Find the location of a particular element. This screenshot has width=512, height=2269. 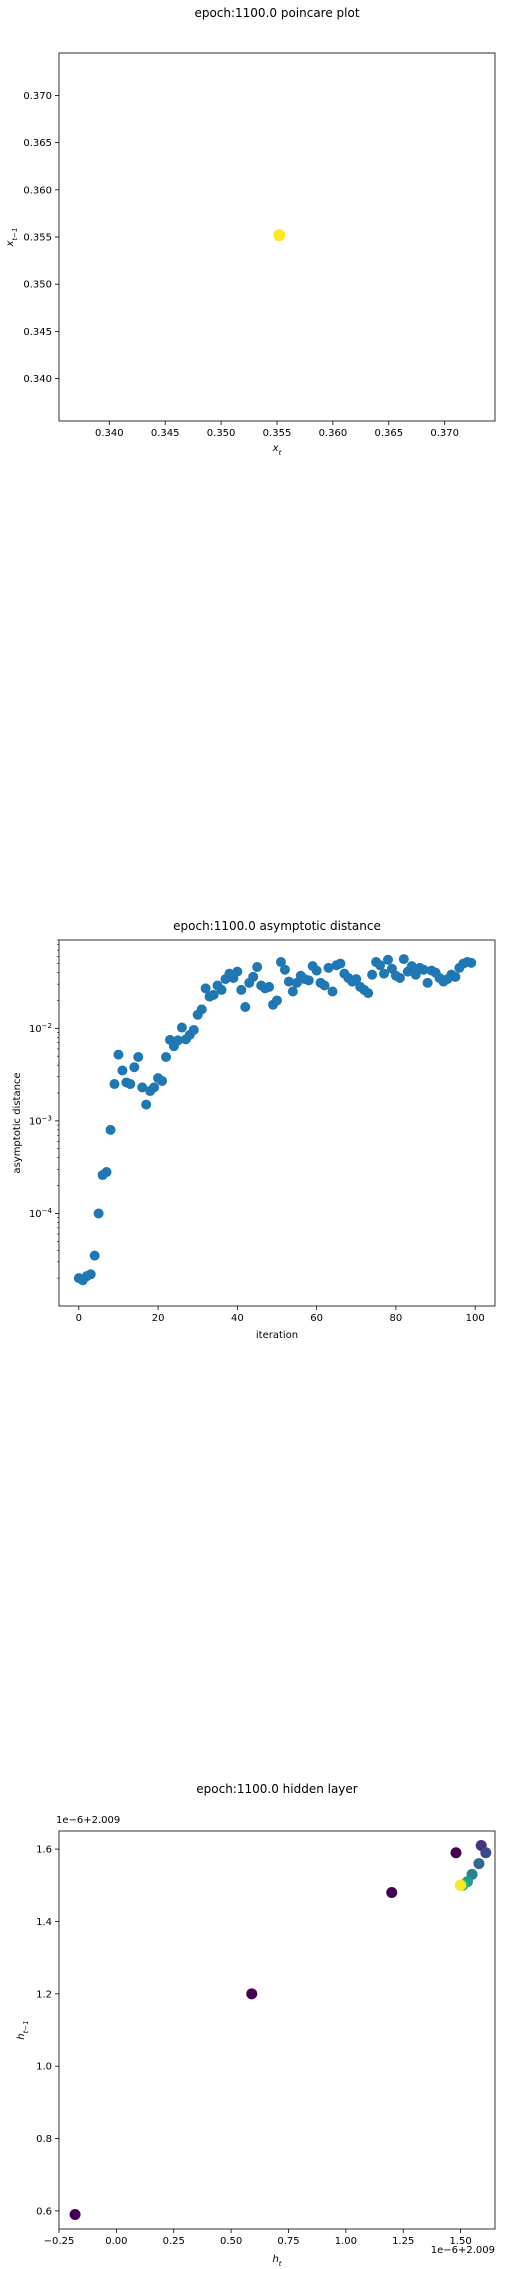

x-tick-label: 0.340 is located at coordinates (109, 433).